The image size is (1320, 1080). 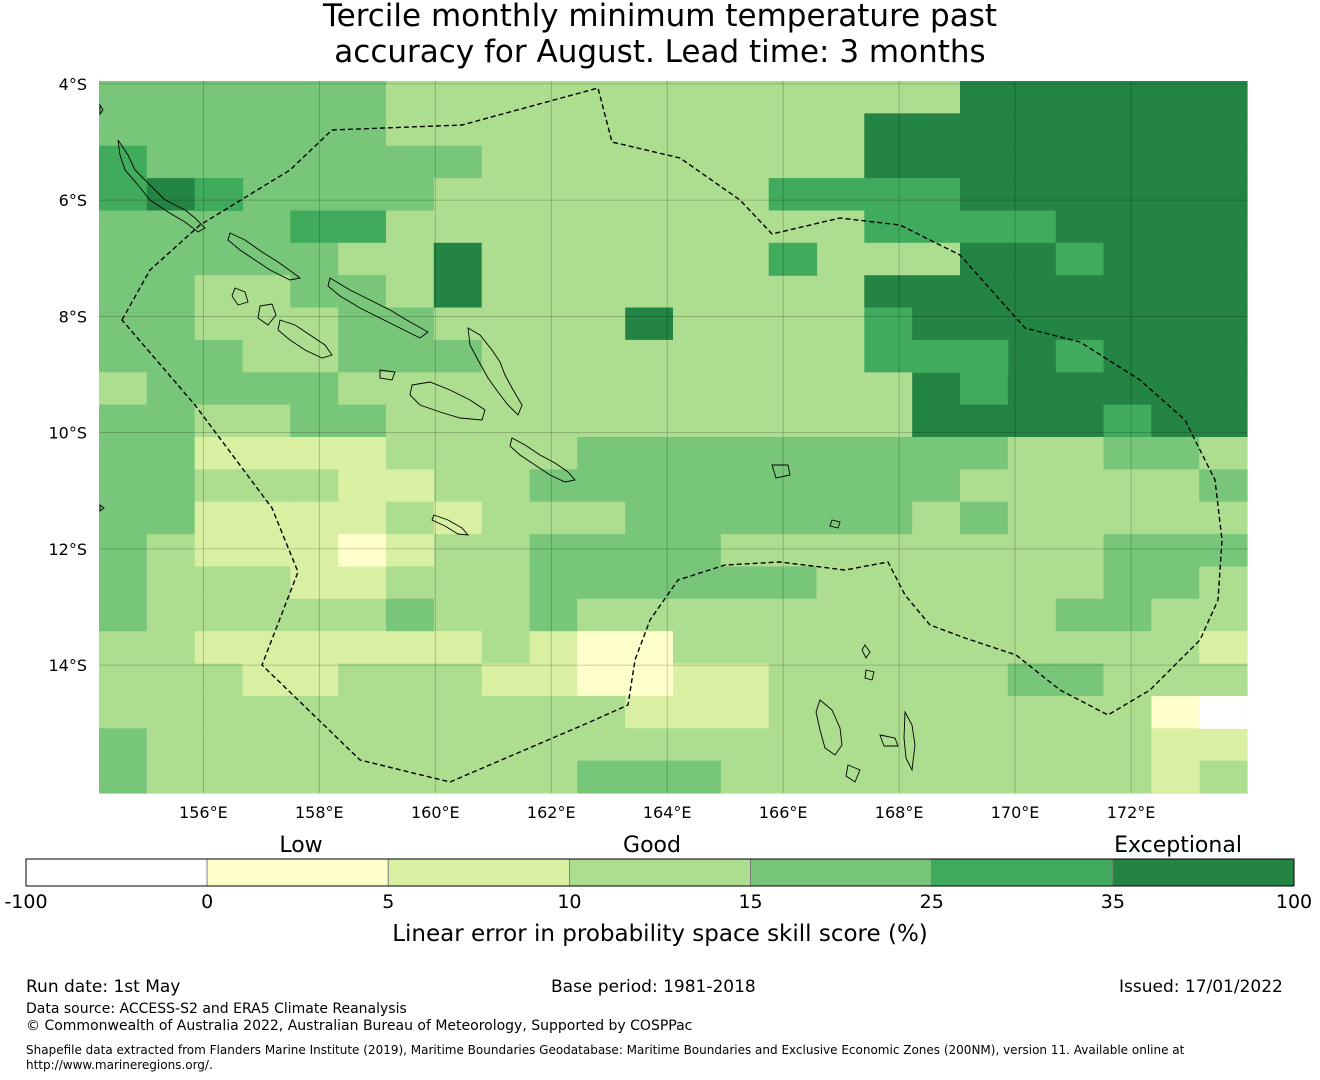 I want to click on legend-swatch, so click(x=841, y=872).